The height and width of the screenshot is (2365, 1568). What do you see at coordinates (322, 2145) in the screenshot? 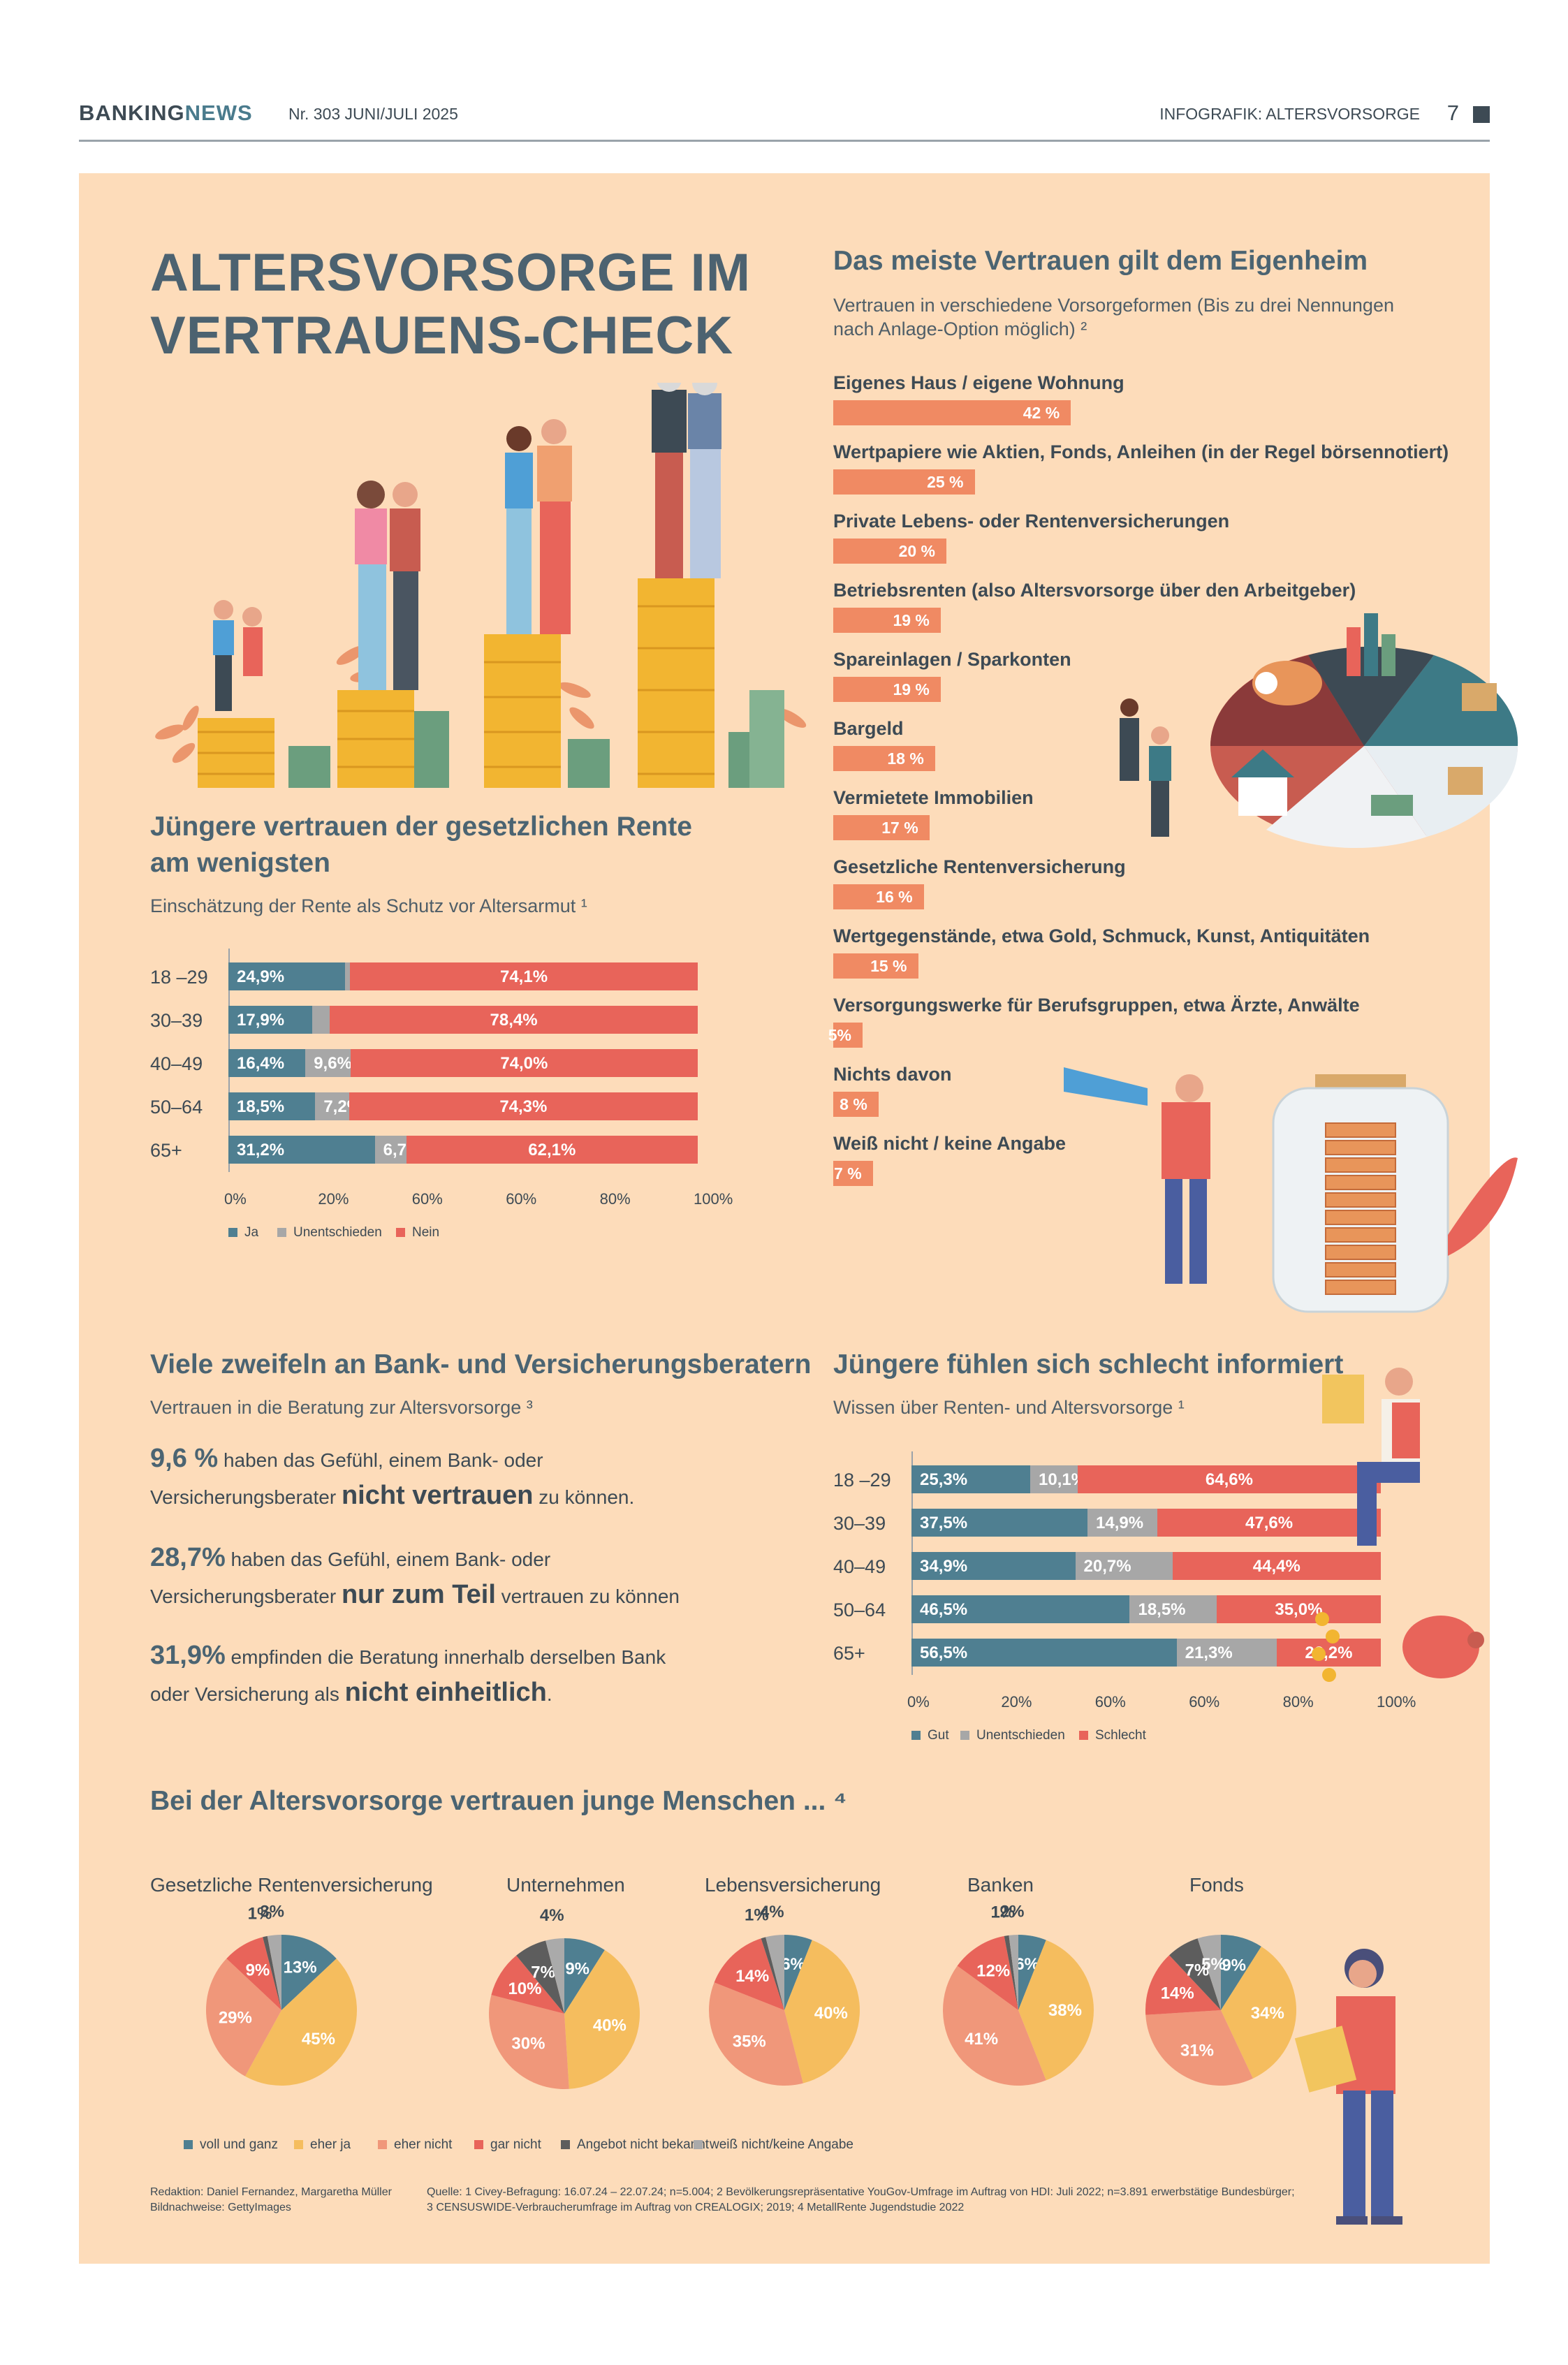
I see `pie-legend-item: eher ja` at bounding box center [322, 2145].